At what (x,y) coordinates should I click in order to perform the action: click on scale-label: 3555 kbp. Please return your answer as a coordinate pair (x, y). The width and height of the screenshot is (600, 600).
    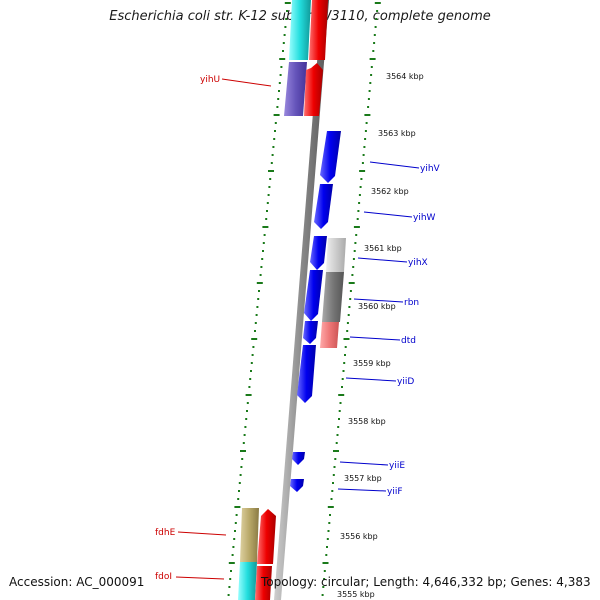
    Looking at the image, I should click on (356, 594).